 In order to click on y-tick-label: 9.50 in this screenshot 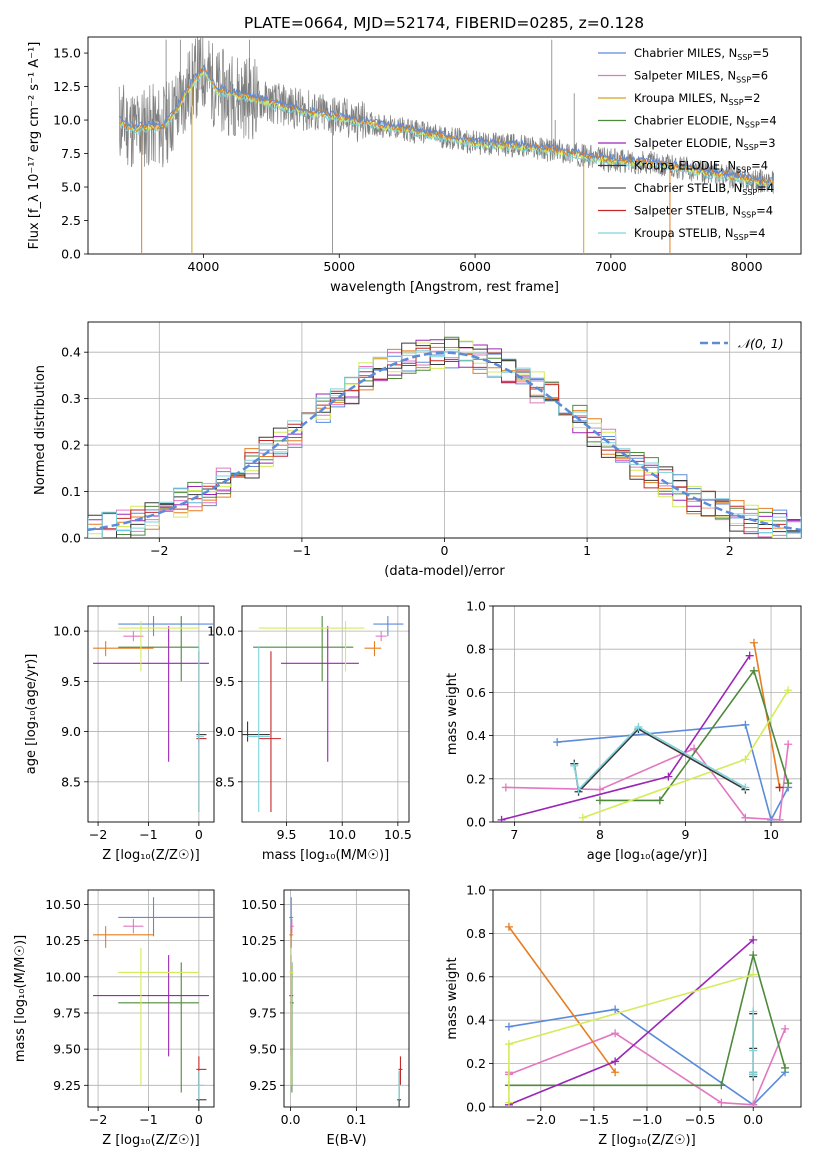, I will do `click(263, 1049)`.